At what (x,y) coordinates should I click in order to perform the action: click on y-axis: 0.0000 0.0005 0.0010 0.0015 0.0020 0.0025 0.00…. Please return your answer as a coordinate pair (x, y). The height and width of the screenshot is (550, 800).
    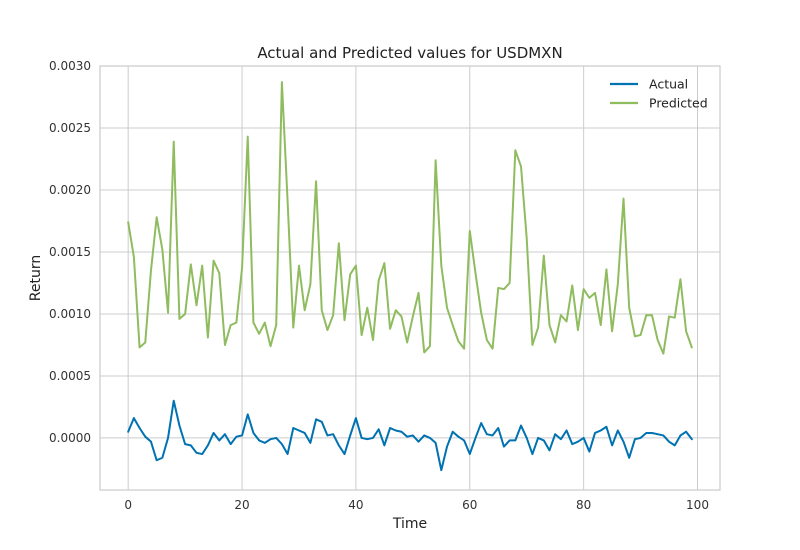
    Looking at the image, I should click on (70, 252).